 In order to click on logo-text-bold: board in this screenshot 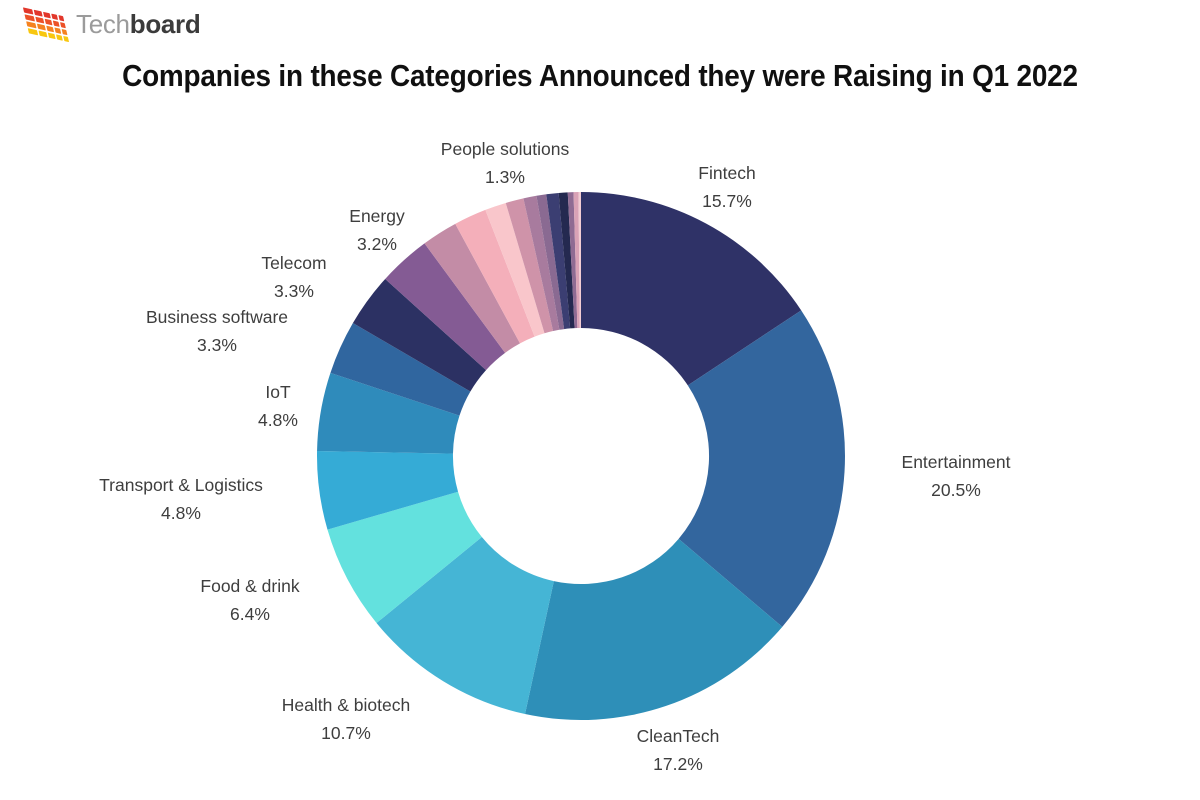, I will do `click(165, 24)`.